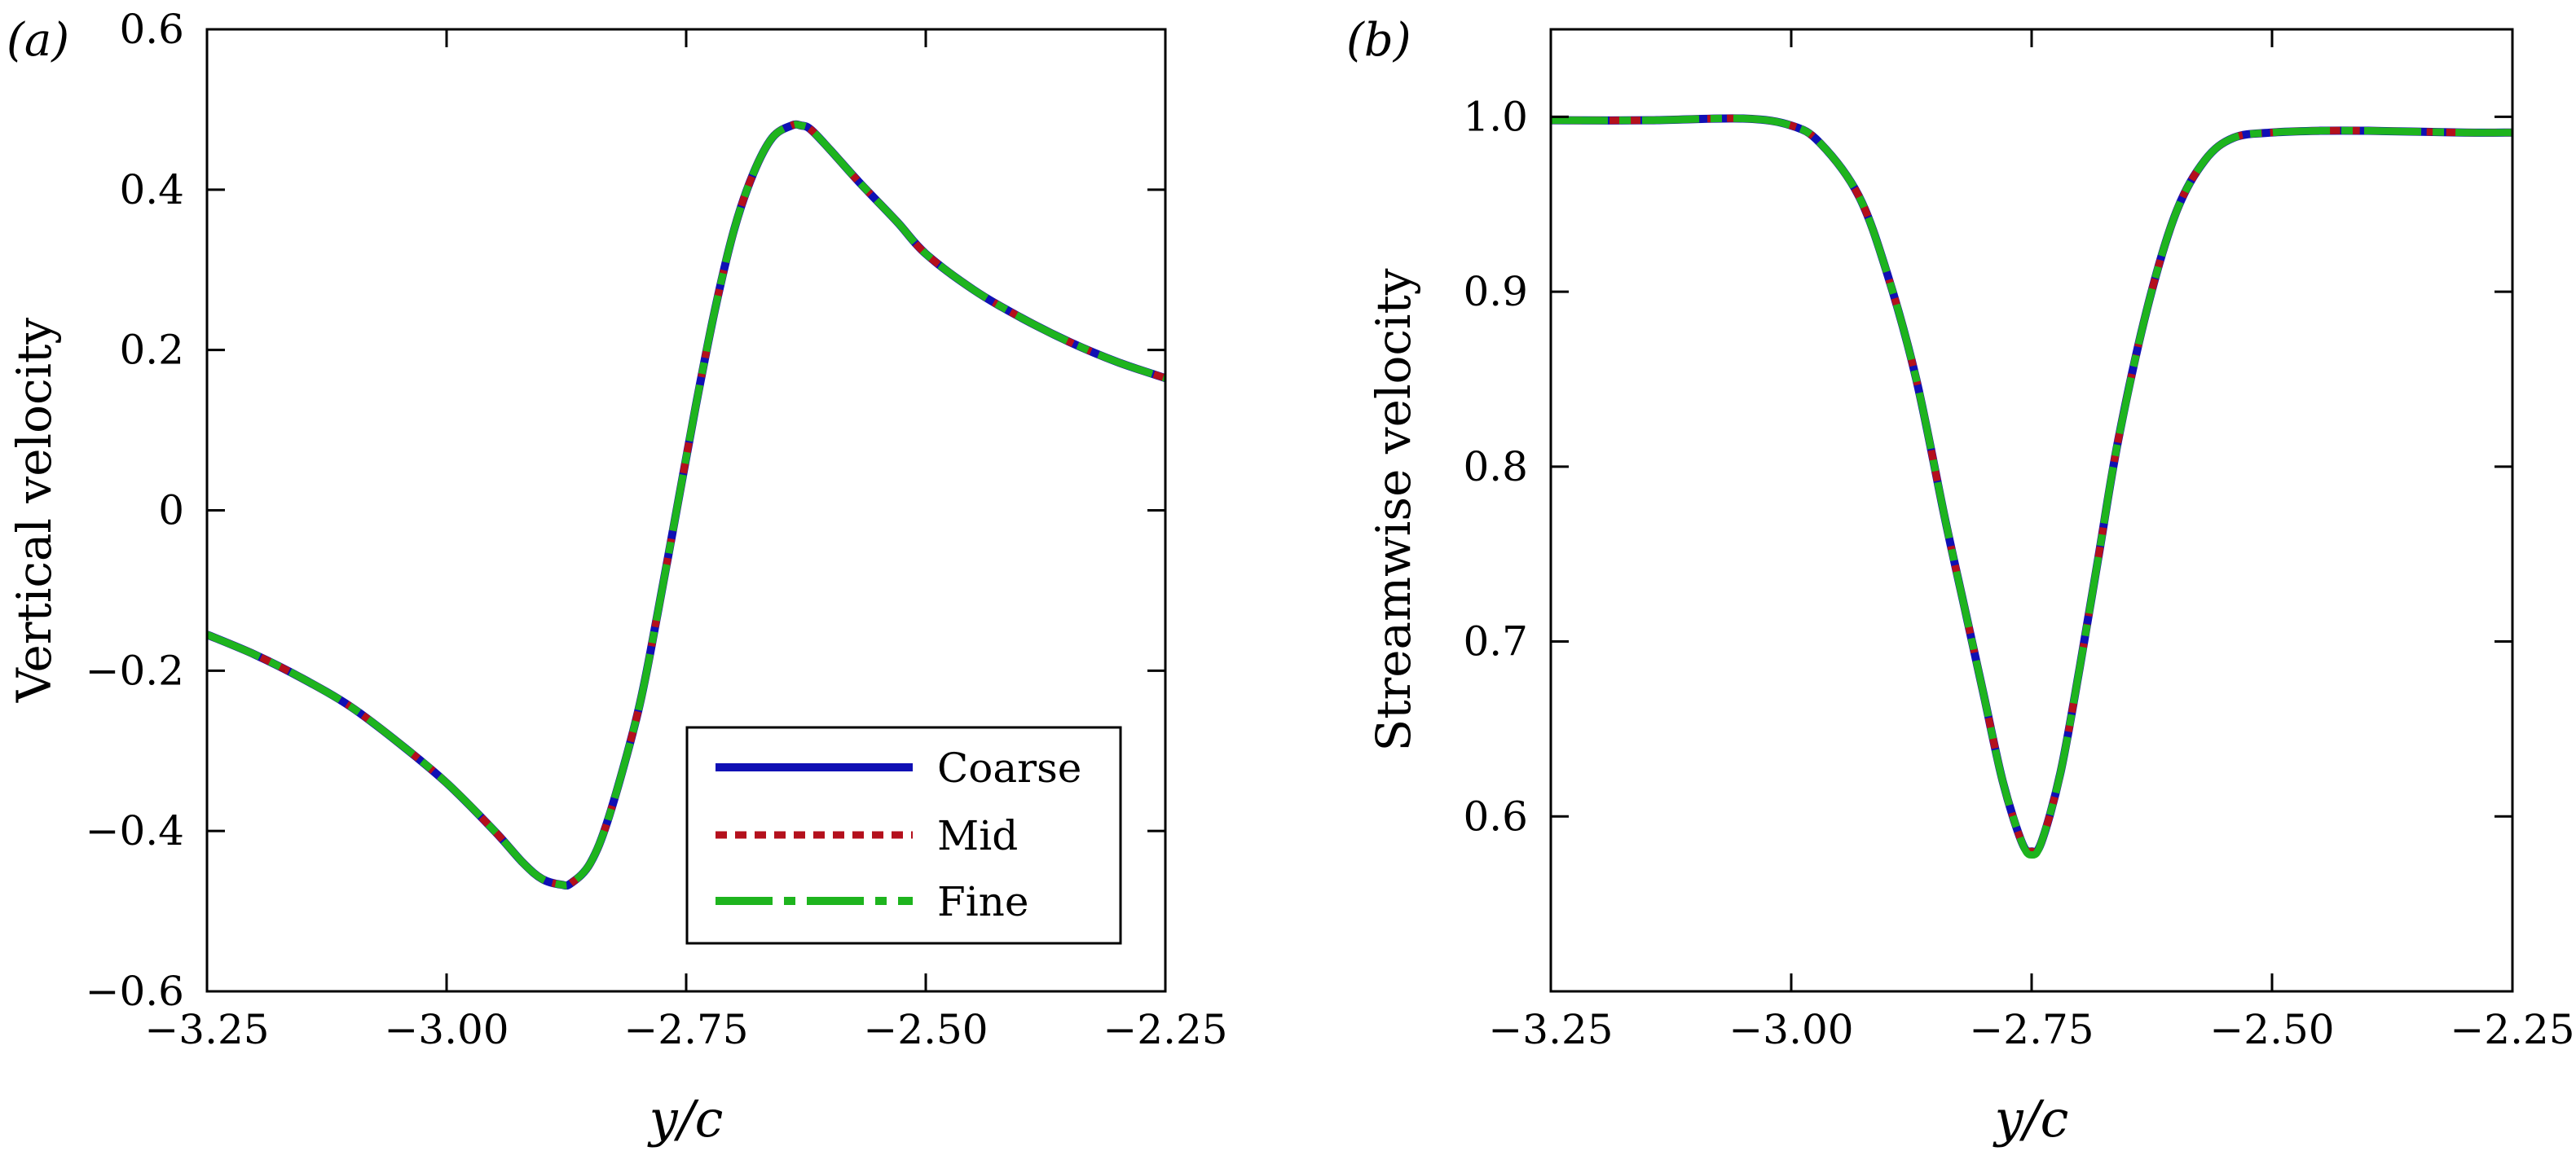 Image resolution: width=2576 pixels, height=1151 pixels. Describe the element at coordinates (151, 29) in the screenshot. I see `ytick-label-a-6: 0.6` at that location.